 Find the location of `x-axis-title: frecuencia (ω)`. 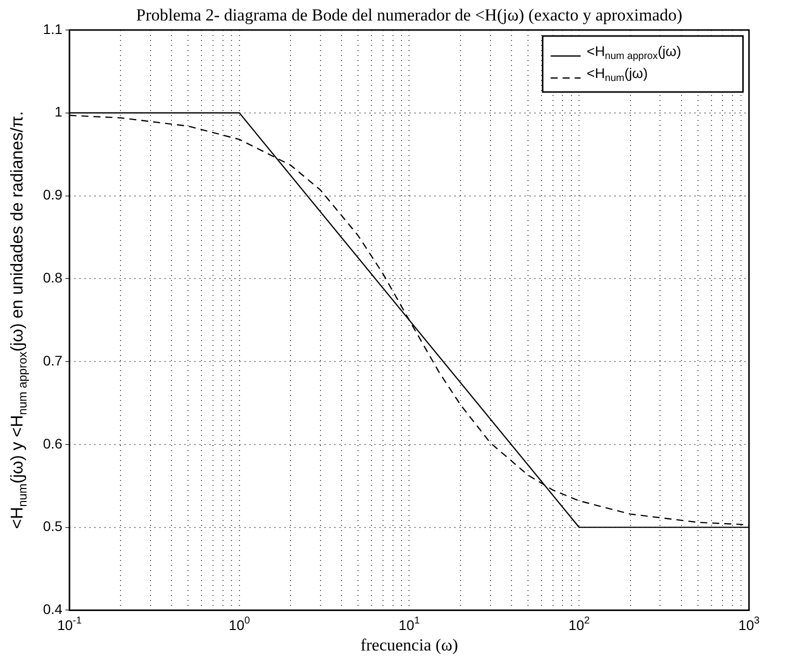

x-axis-title: frecuencia (ω) is located at coordinates (409, 645).